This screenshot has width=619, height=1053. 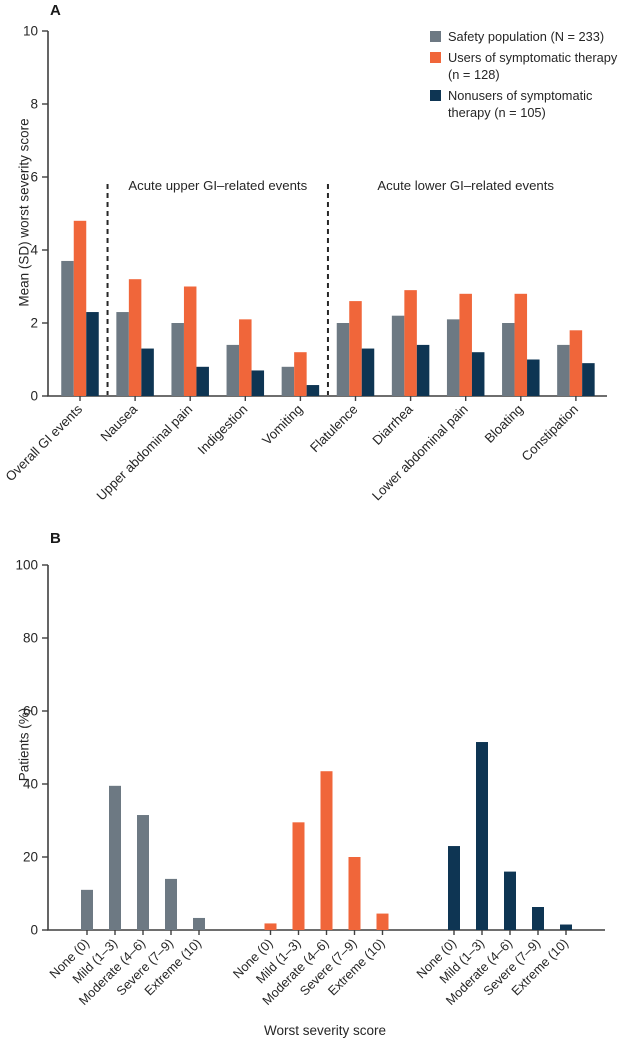 What do you see at coordinates (325, 1030) in the screenshot?
I see `panel-b-x-axis-title: Worst severity score` at bounding box center [325, 1030].